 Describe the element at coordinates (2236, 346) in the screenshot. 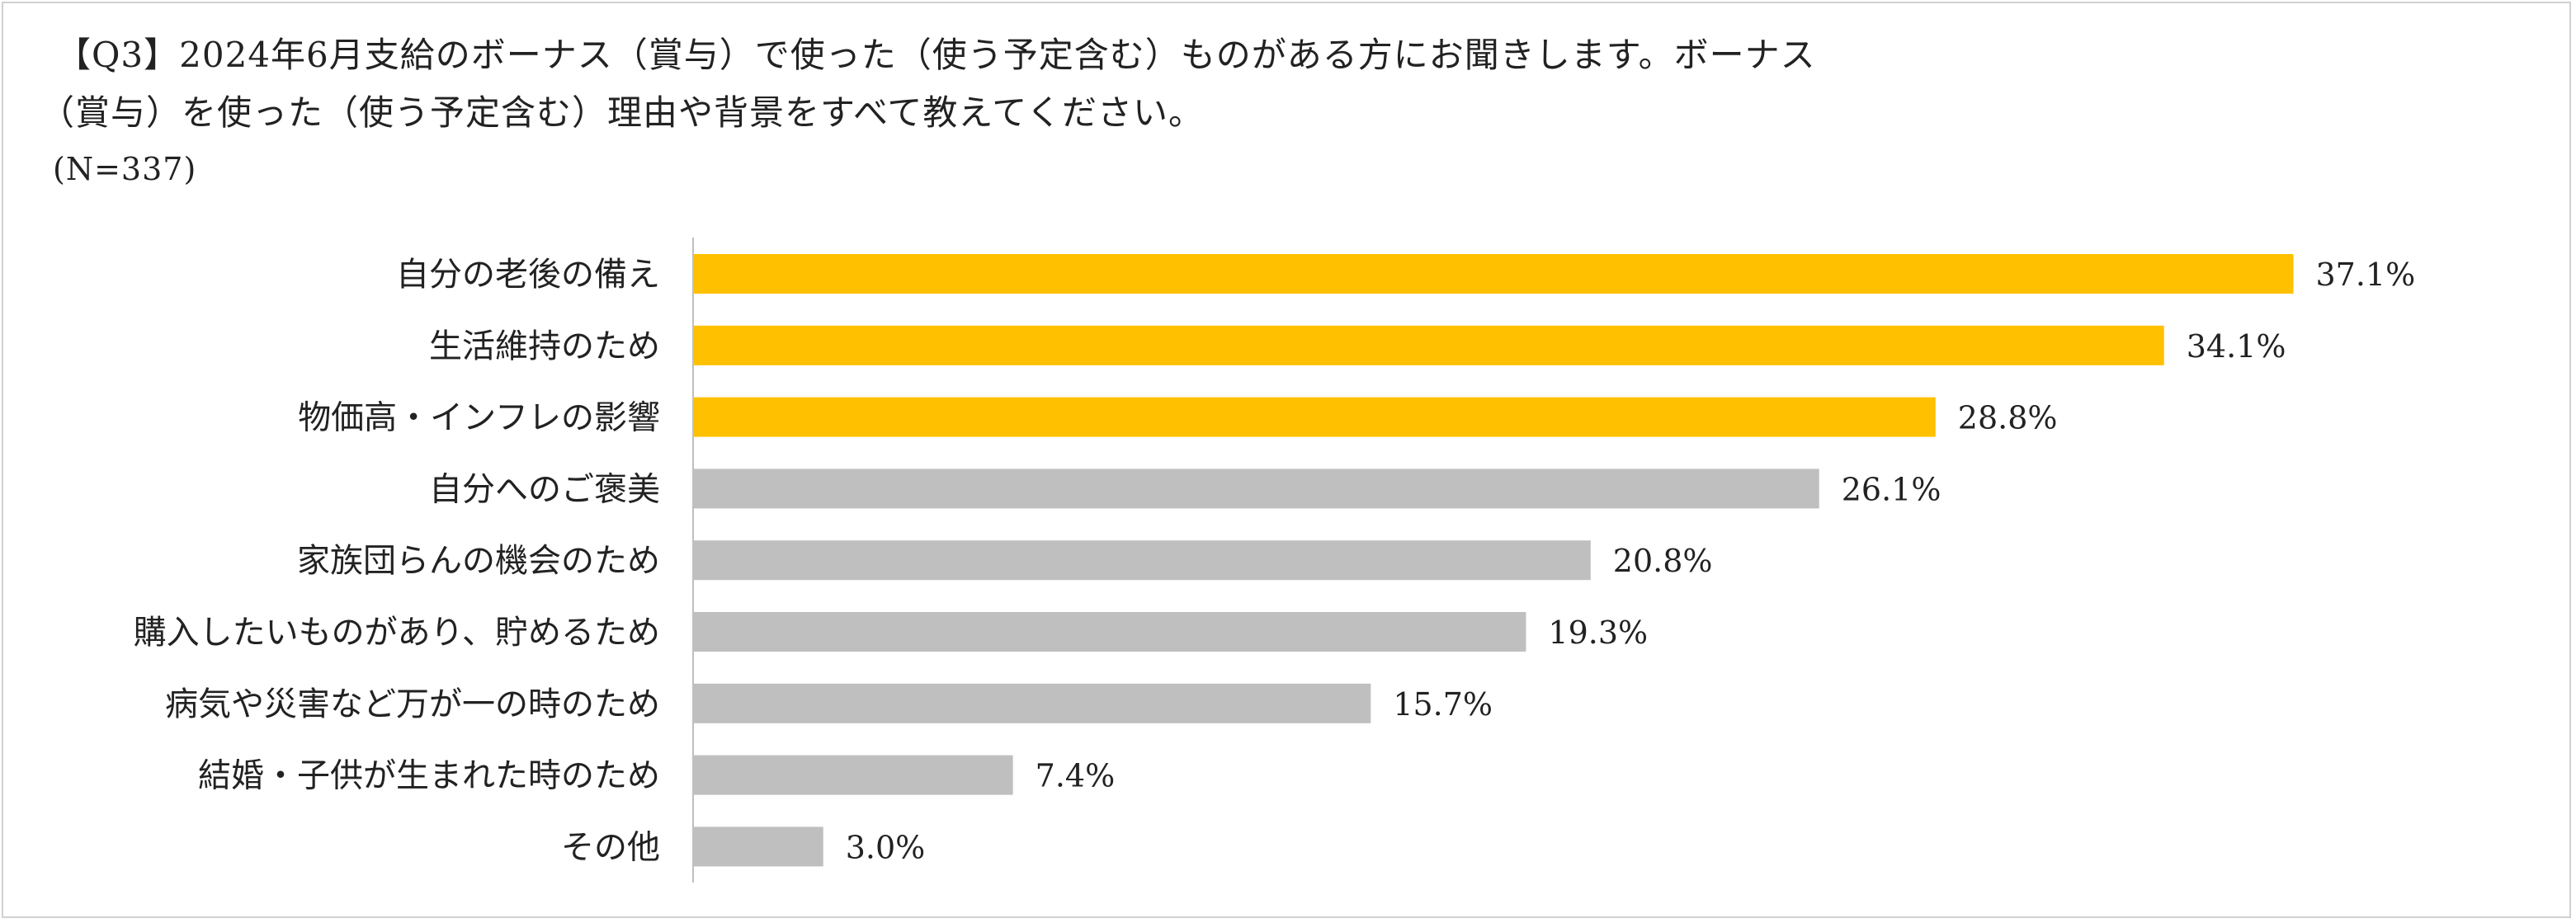

I see `data-label: 34.1%` at that location.